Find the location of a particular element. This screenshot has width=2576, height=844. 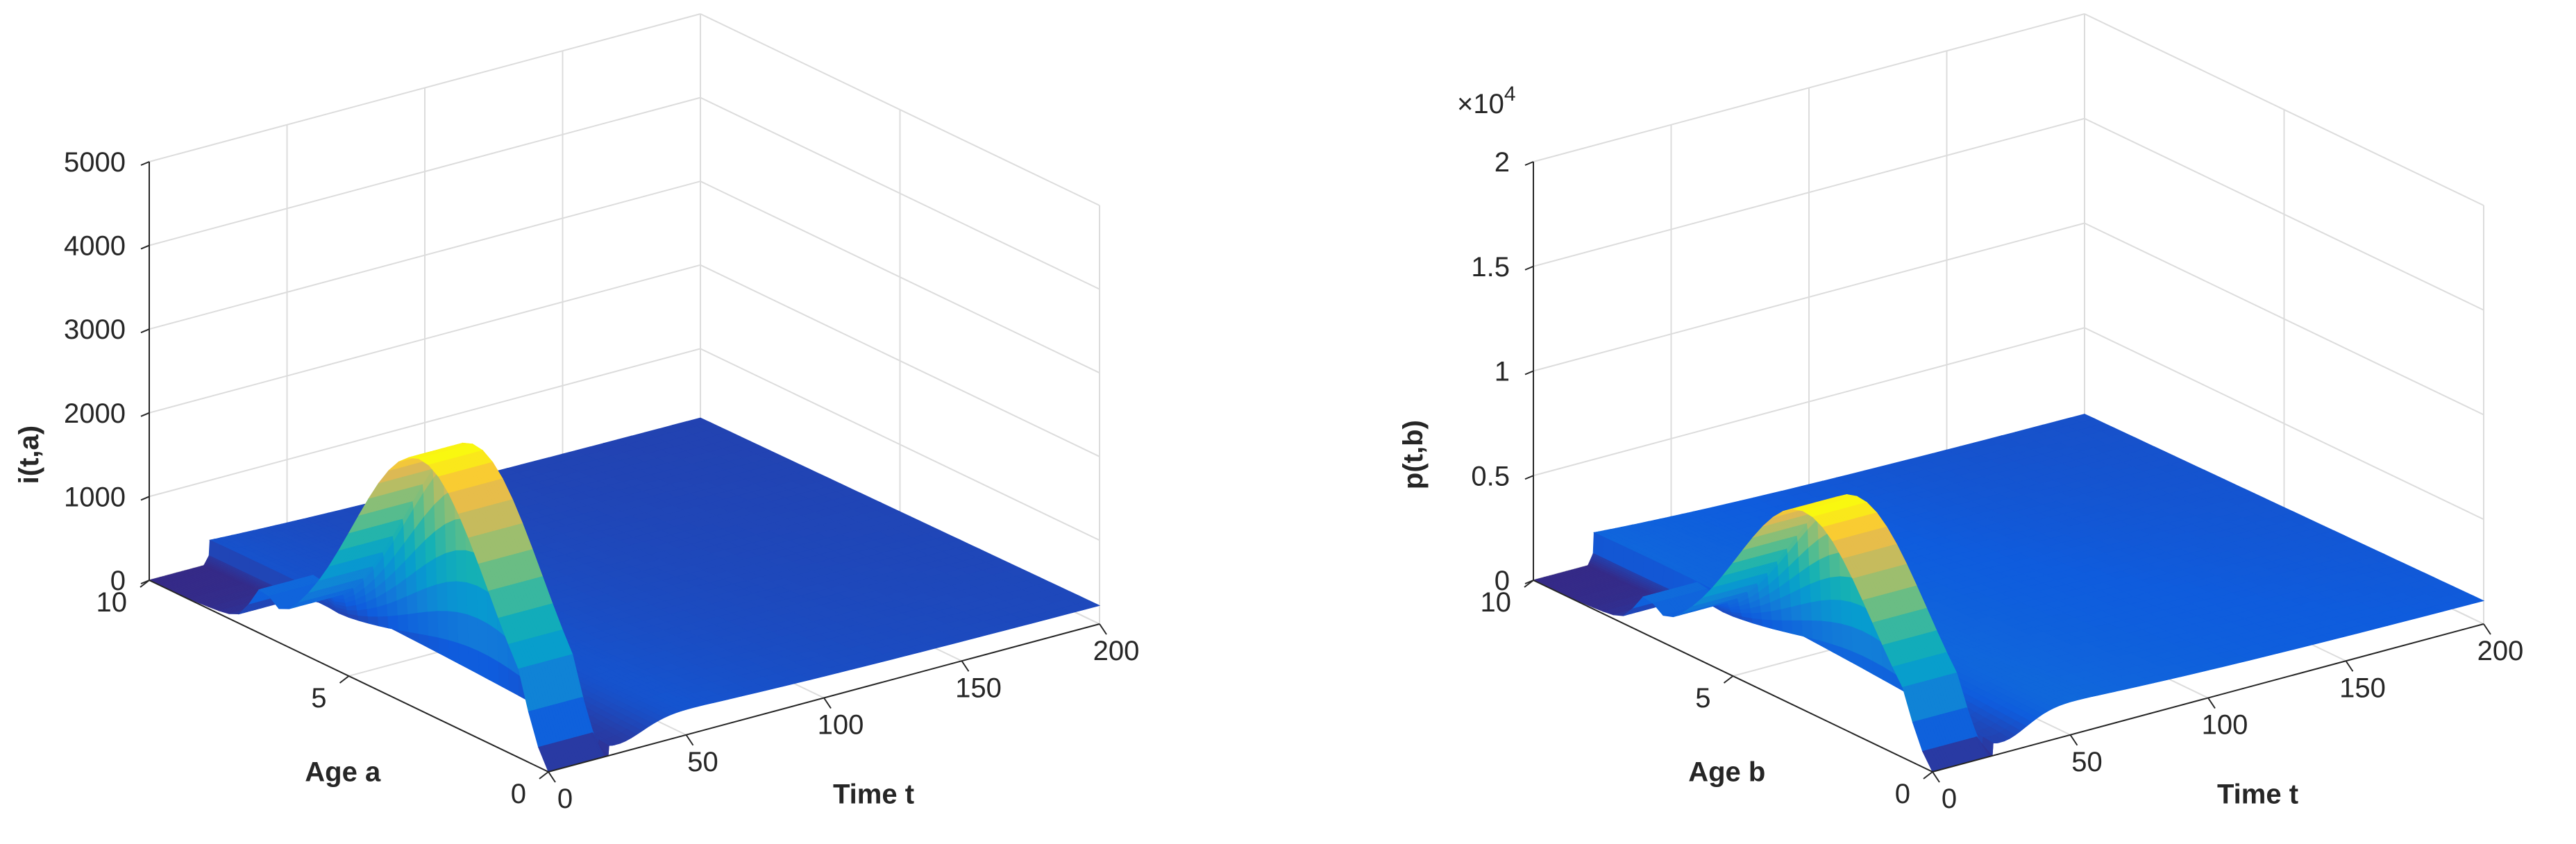

z-tick-label: 1 is located at coordinates (1502, 372).